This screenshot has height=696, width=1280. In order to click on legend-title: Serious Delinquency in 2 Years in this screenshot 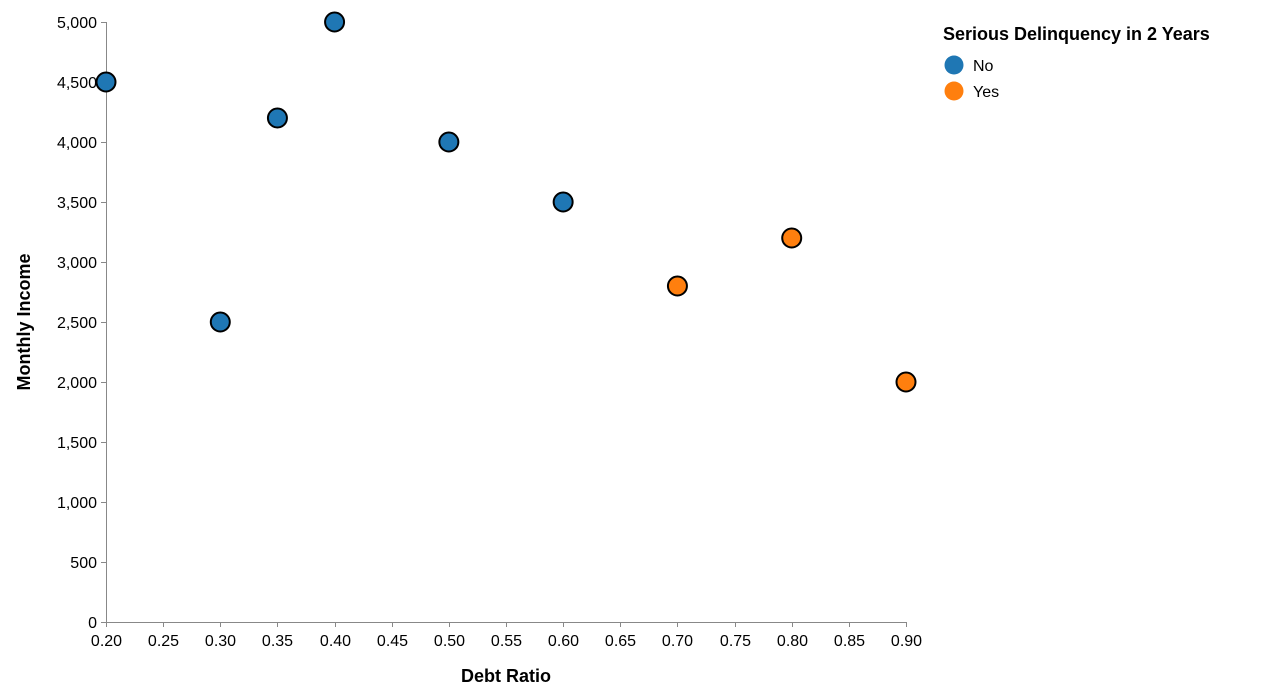, I will do `click(1076, 34)`.